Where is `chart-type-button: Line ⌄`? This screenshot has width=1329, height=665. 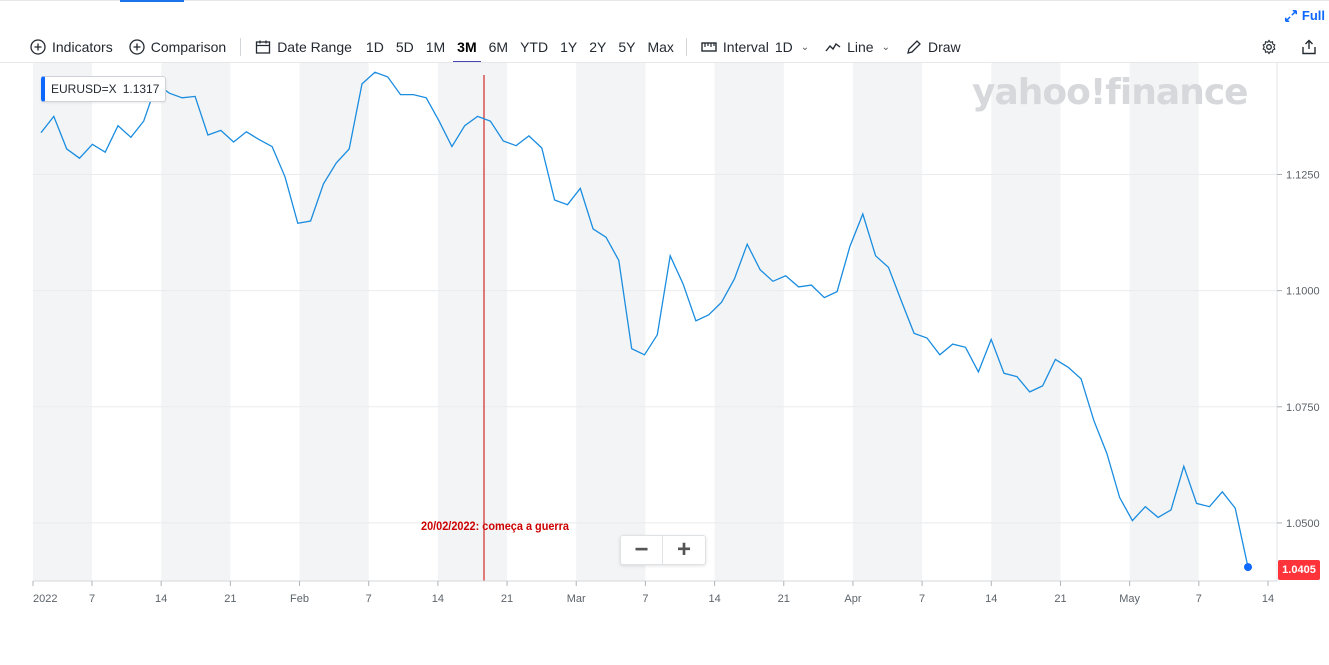
chart-type-button: Line ⌄ is located at coordinates (857, 47).